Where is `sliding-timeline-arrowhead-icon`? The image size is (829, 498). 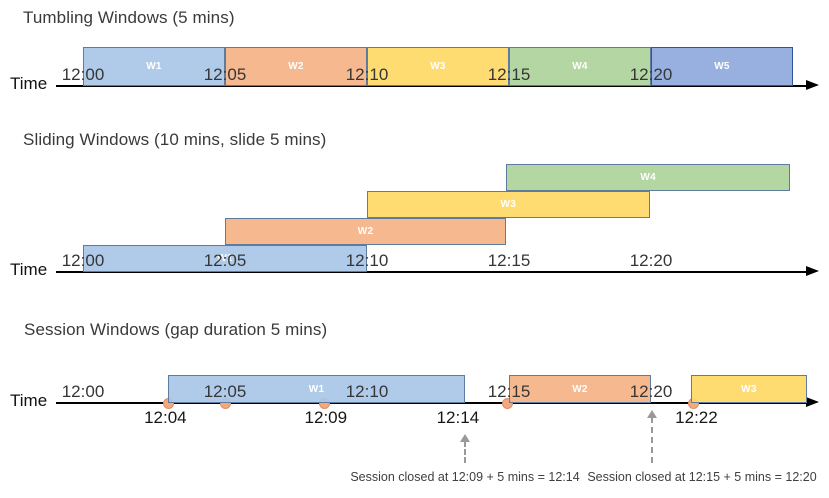
sliding-timeline-arrowhead-icon is located at coordinates (812, 271).